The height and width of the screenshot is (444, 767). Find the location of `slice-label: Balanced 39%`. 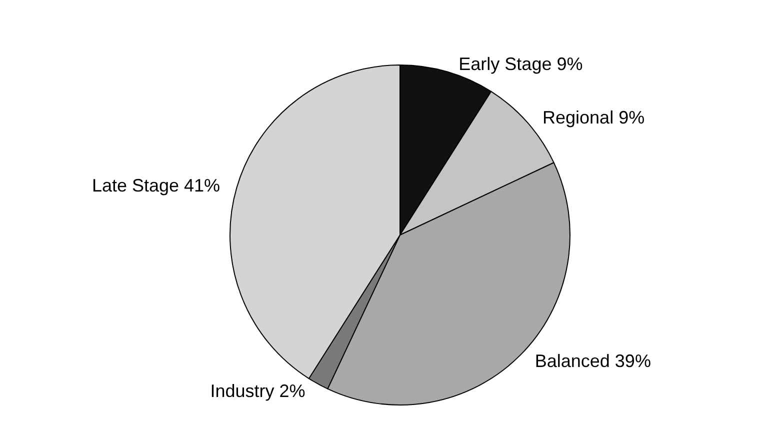

slice-label: Balanced 39% is located at coordinates (592, 360).